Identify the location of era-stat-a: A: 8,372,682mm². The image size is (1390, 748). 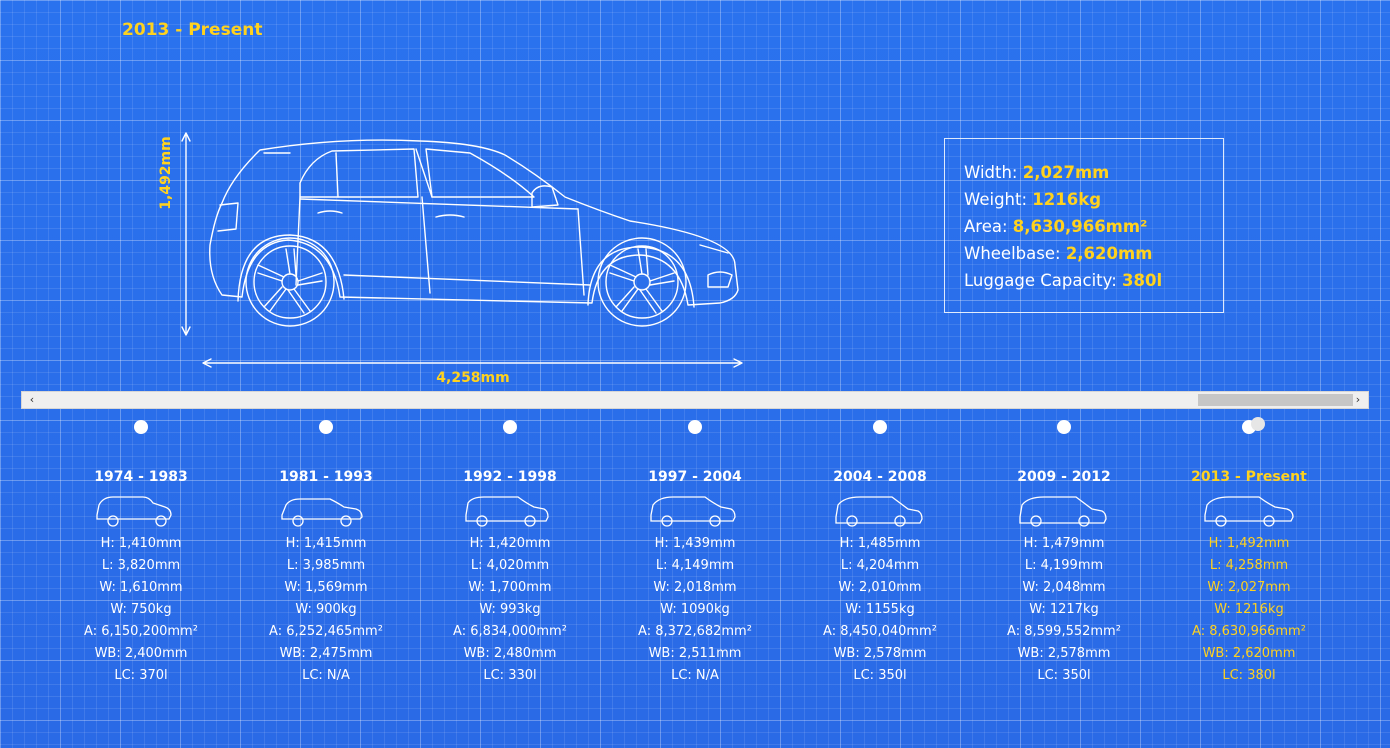
(695, 631).